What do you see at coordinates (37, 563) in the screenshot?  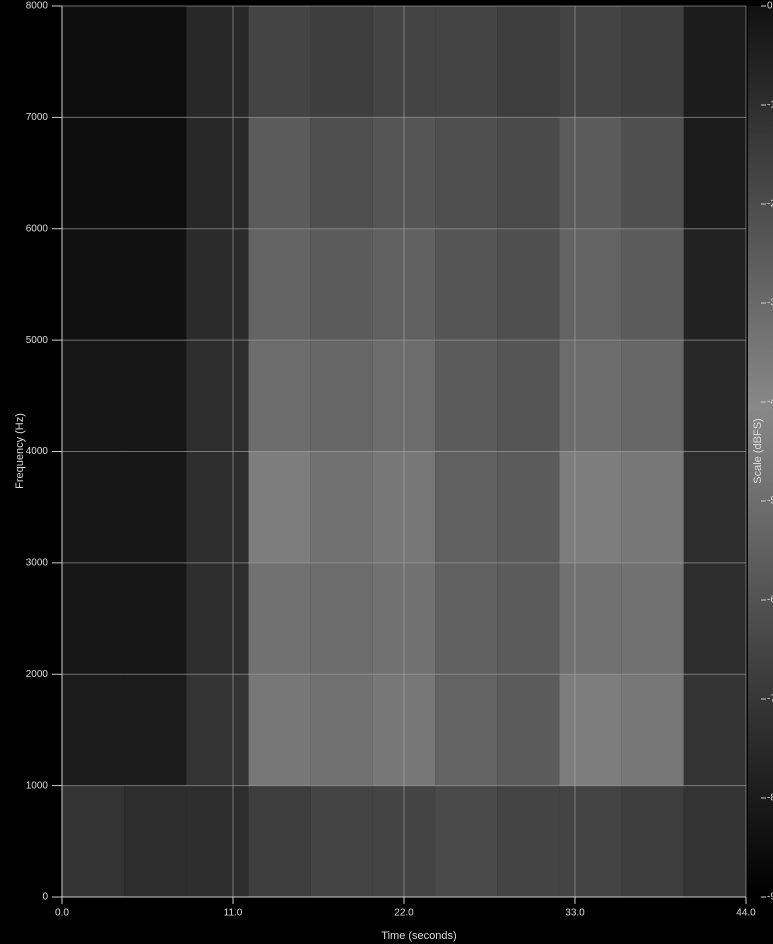 I see `y-tick-label: 3000` at bounding box center [37, 563].